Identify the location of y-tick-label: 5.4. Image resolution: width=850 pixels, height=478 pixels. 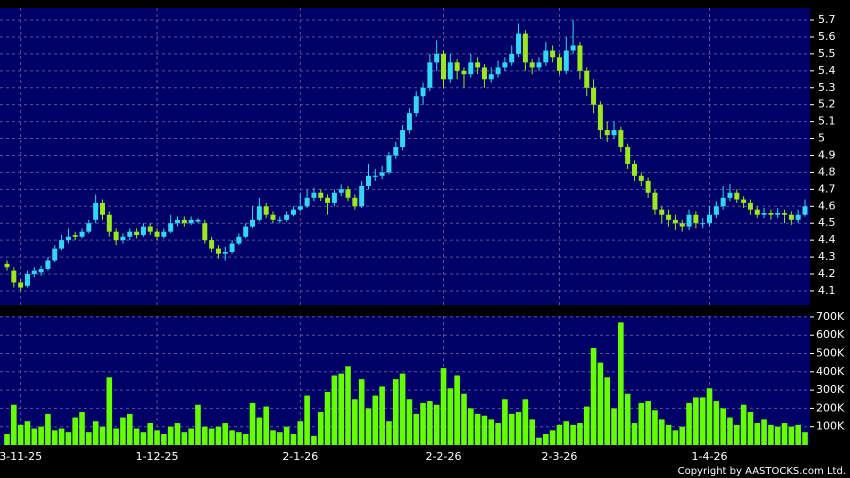
(827, 70).